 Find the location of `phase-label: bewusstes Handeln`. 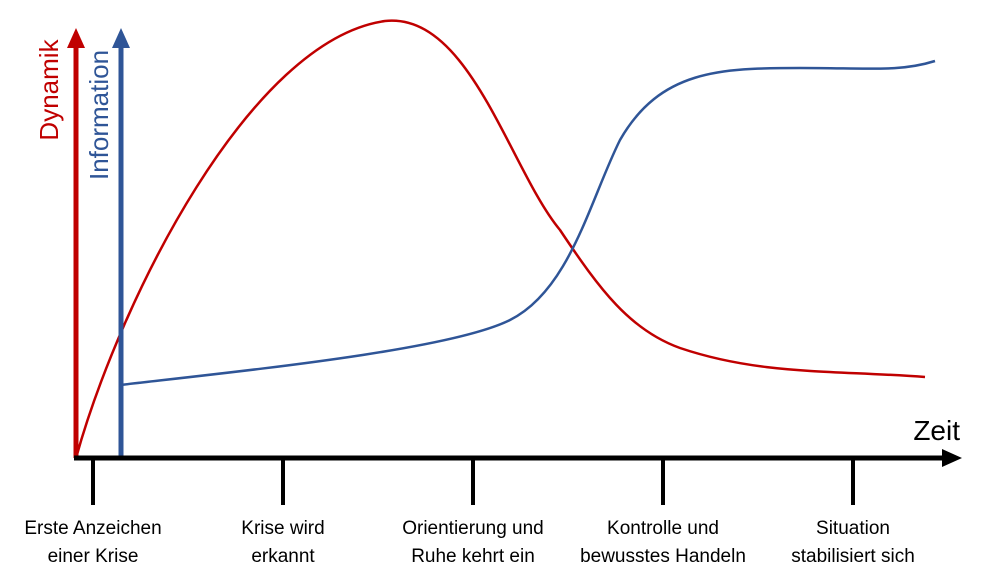

phase-label: bewusstes Handeln is located at coordinates (663, 556).